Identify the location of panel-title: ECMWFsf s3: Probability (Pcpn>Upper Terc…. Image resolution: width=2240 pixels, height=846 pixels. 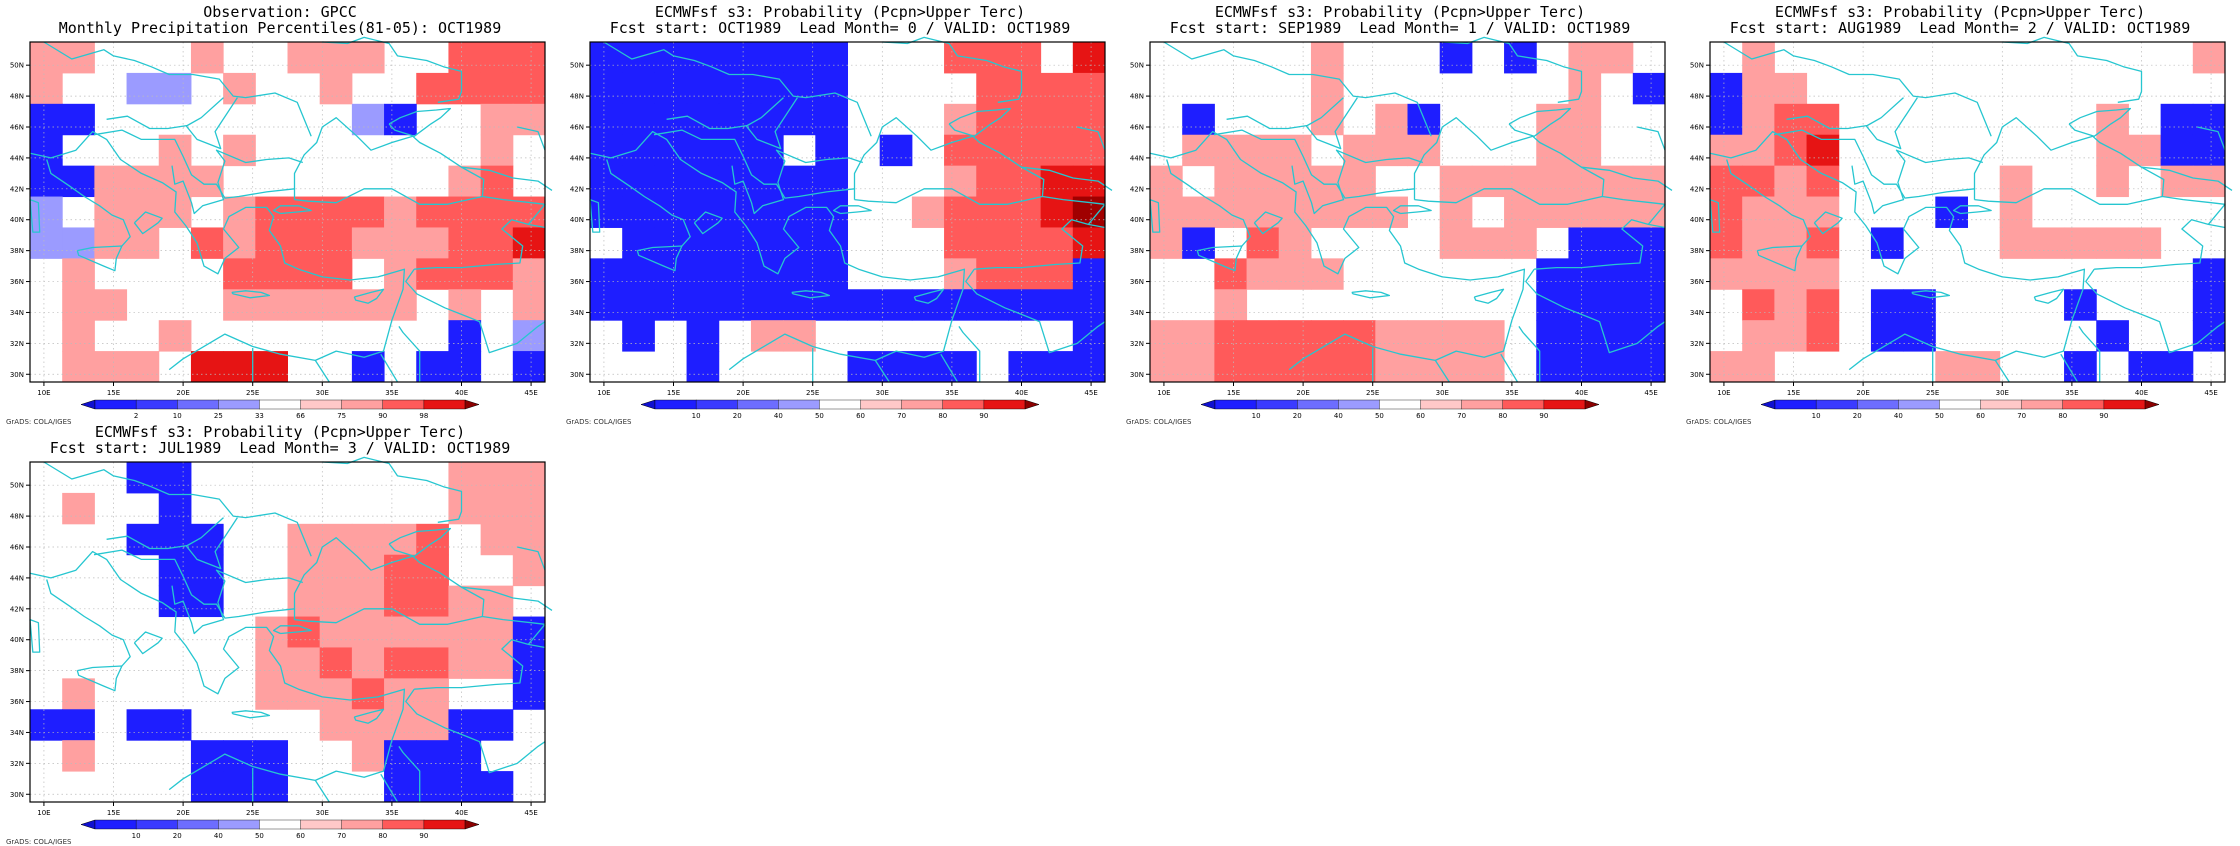
(1400, 12).